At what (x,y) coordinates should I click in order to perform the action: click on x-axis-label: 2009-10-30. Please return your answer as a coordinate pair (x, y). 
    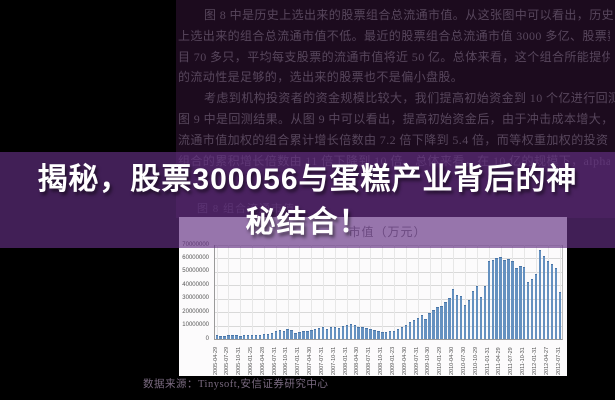
    Looking at the image, I should click on (428, 360).